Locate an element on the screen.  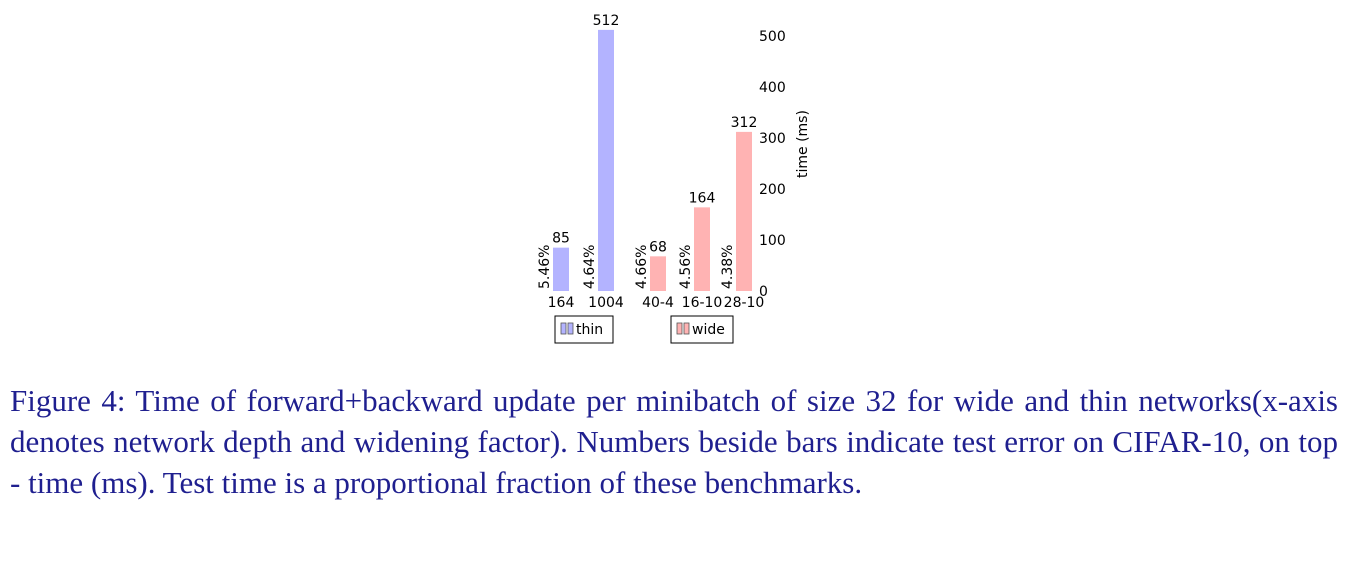
error-label: 4.64% is located at coordinates (590, 267).